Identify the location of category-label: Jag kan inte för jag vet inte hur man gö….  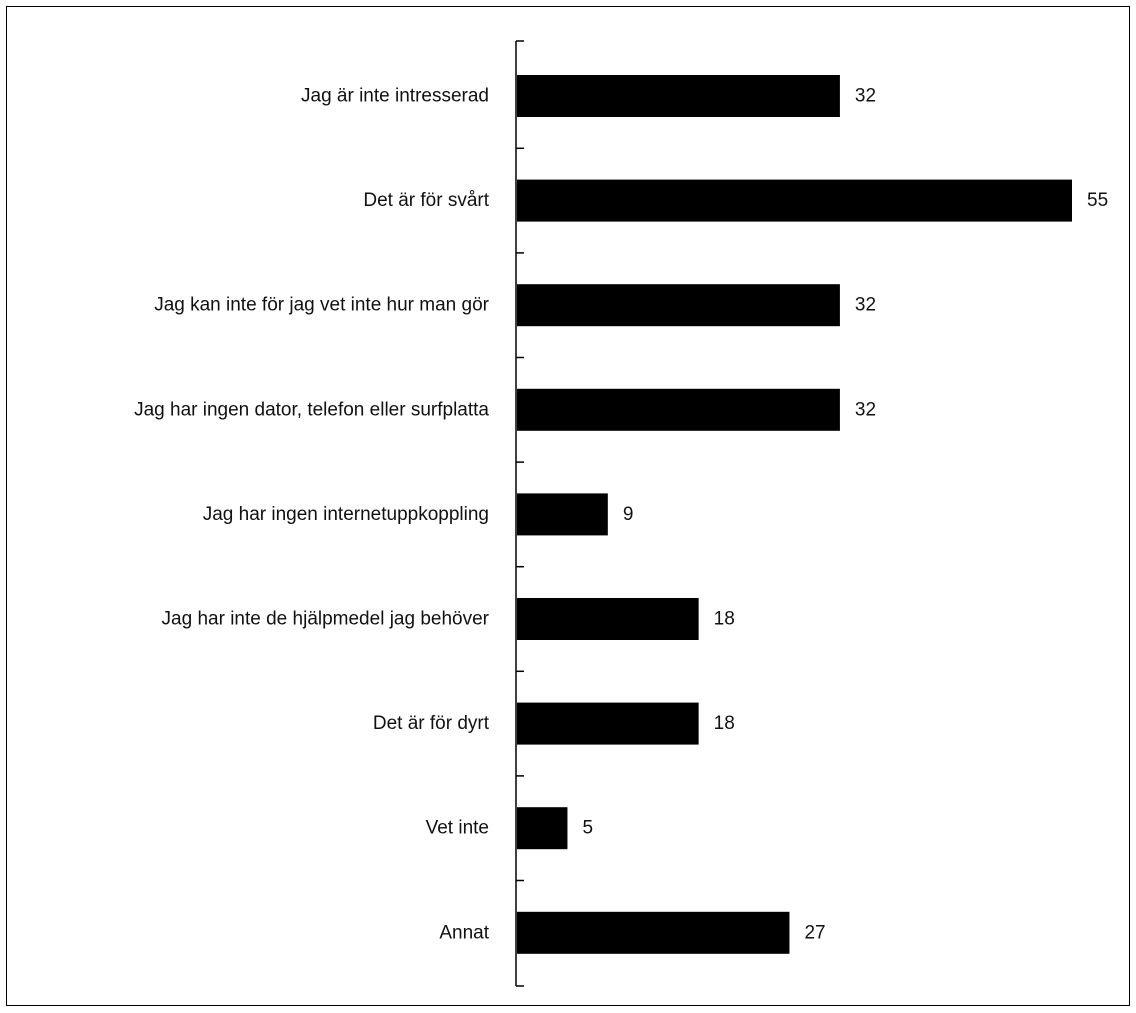
(321, 305).